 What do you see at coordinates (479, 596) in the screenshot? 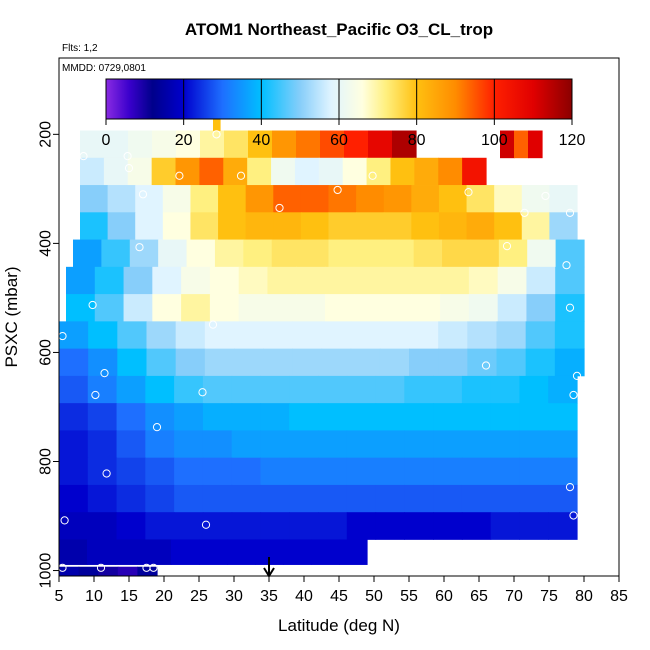
I see `x-tick-label: 65` at bounding box center [479, 596].